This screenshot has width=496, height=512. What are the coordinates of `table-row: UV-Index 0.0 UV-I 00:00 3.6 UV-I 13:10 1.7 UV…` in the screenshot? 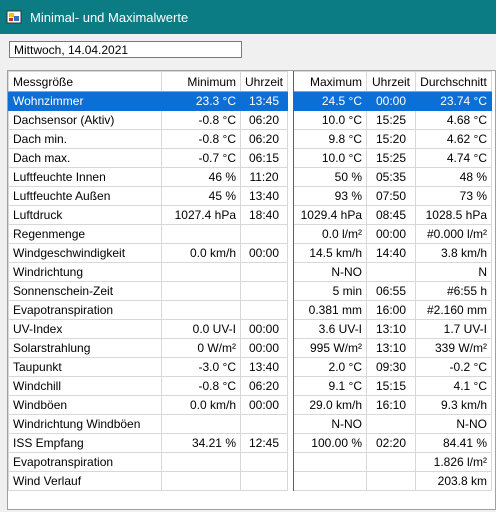 It's located at (250, 329).